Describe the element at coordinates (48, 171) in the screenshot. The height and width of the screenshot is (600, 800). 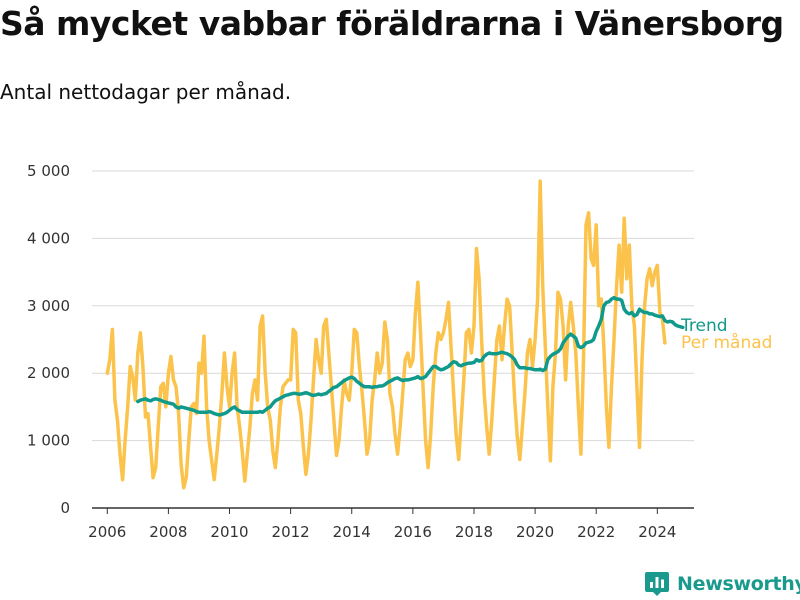
I see `y-tick-label: 5 000` at that location.